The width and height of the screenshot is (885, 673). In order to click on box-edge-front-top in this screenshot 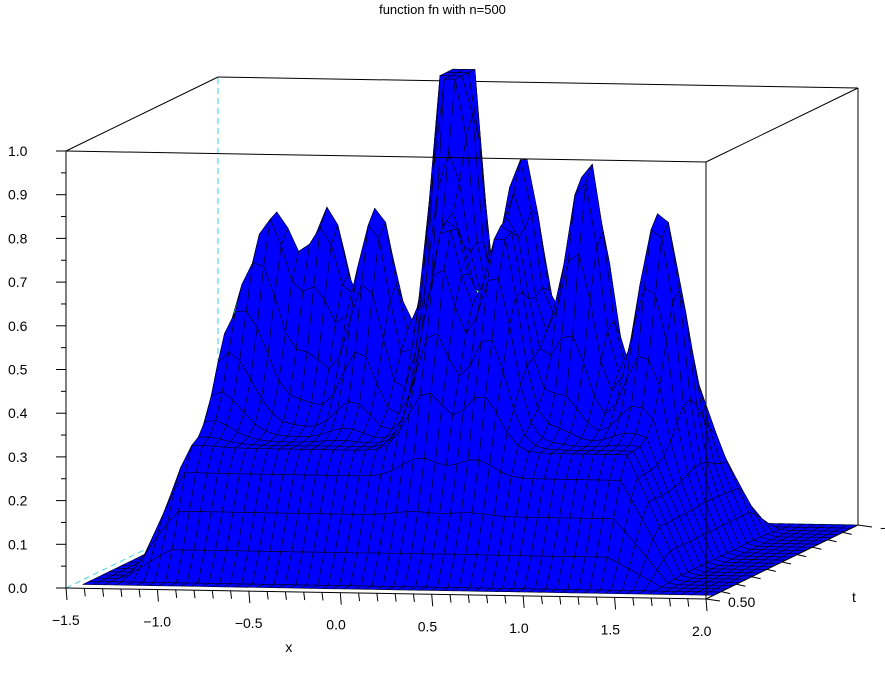, I will do `click(386, 156)`.